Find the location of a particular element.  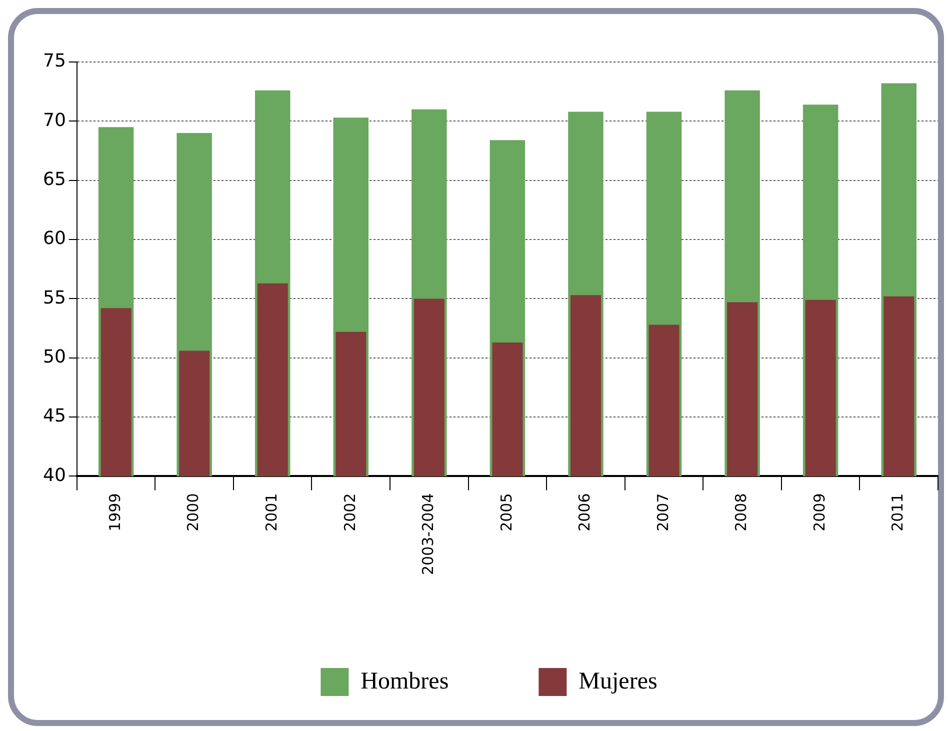

y-tick-label: 55 is located at coordinates (54, 297).